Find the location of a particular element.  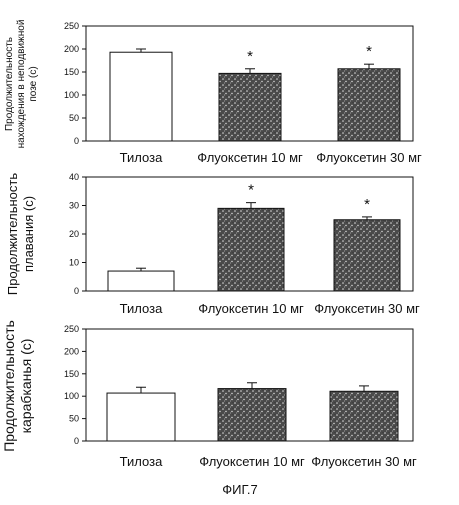

panel-1-significance-mark-3: * is located at coordinates (369, 51).